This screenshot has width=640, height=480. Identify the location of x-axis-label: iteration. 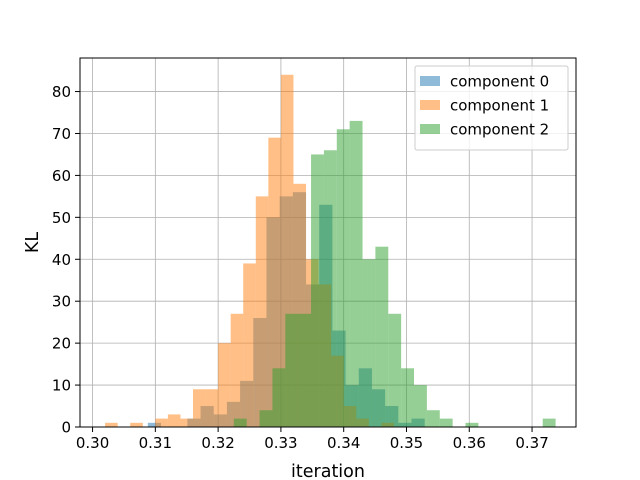
(328, 471).